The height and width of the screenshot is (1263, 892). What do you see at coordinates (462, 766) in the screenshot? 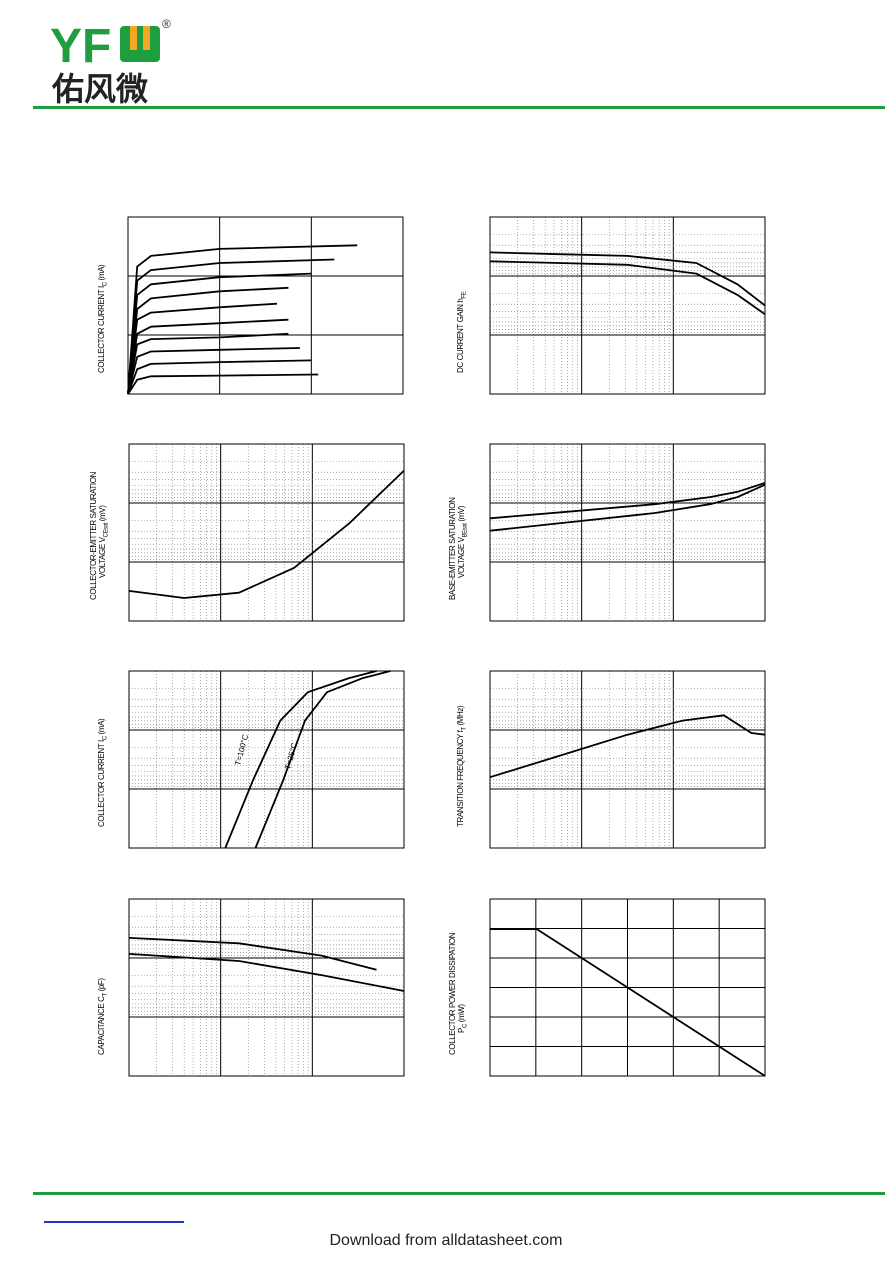
I see `y-axis-label-6: TRANSITION FREQUENCY fT (MHz)` at bounding box center [462, 766].